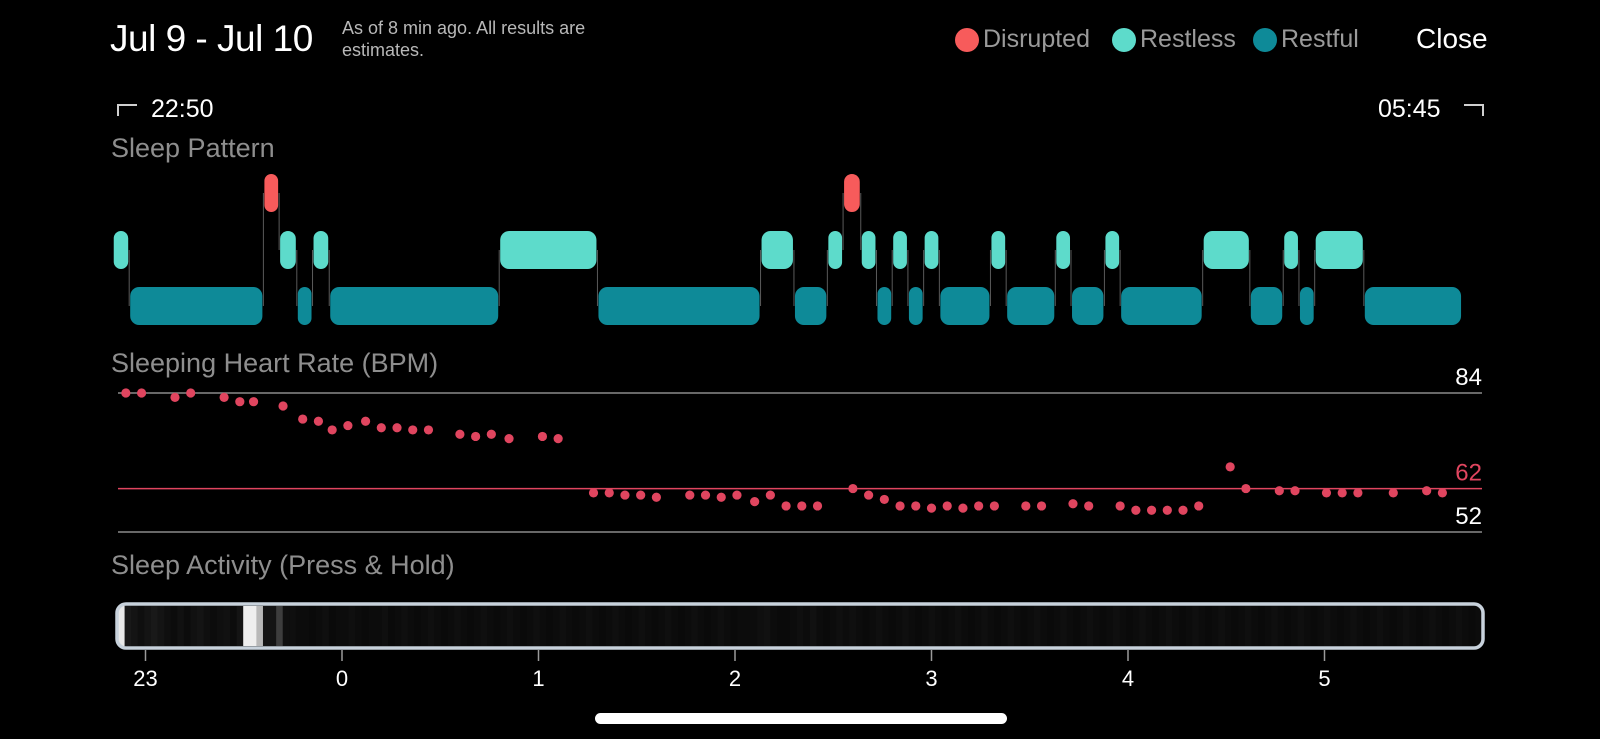 Image resolution: width=1600 pixels, height=739 pixels. Describe the element at coordinates (1320, 39) in the screenshot. I see `legend-label: Restful` at that location.